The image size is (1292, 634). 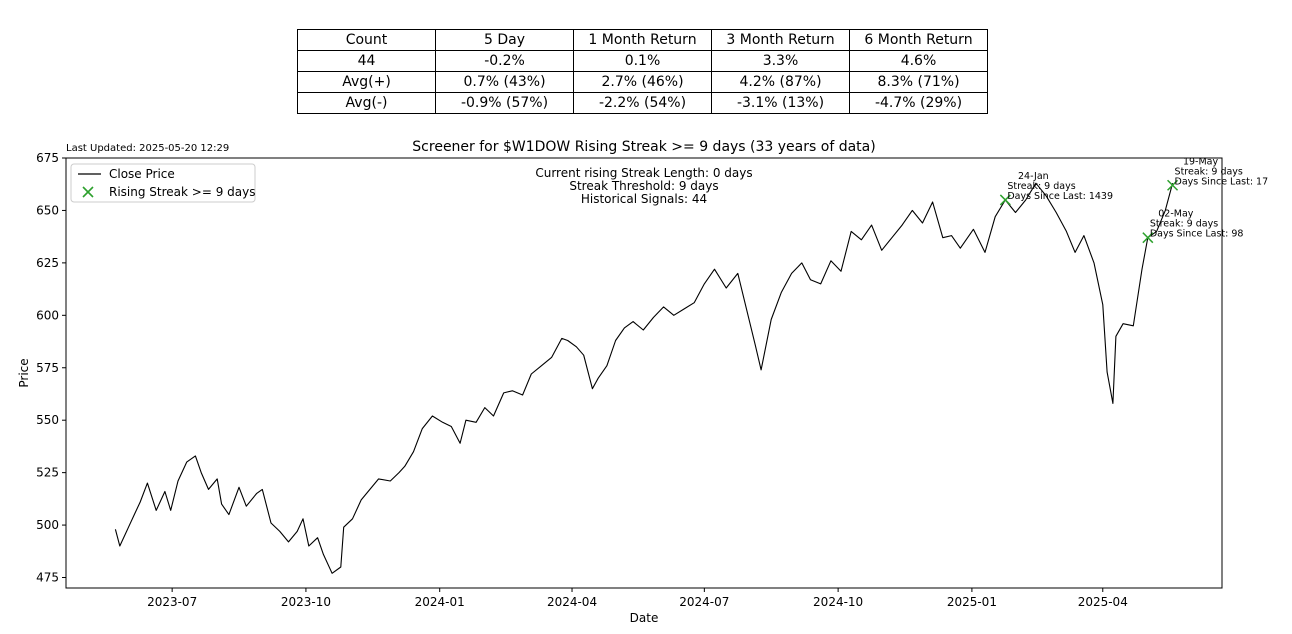 I want to click on stats-header-cell: 6 Month Return, so click(x=918, y=40).